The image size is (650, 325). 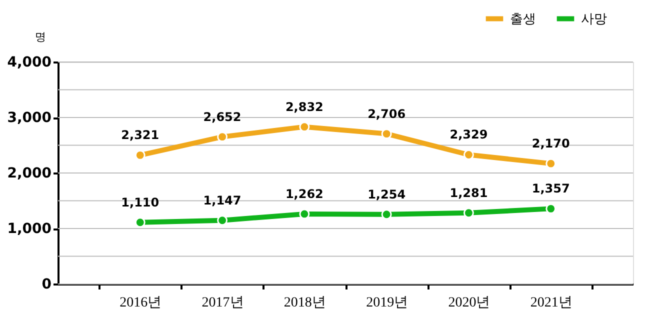 I want to click on data-label: 2,652, so click(x=222, y=117).